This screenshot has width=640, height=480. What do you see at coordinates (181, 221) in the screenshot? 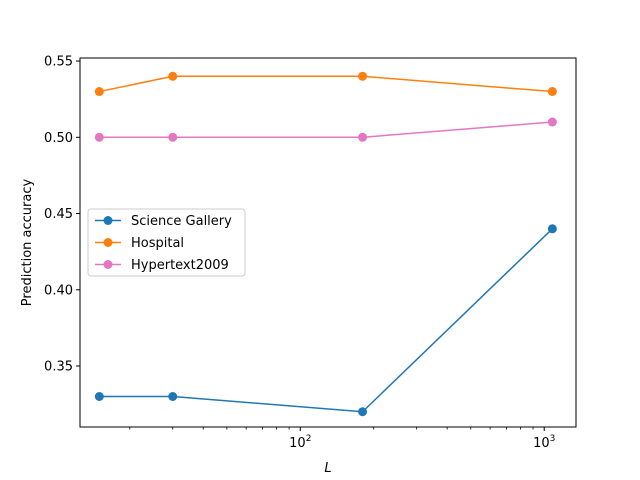
I see `legend-label: Science Gallery` at bounding box center [181, 221].